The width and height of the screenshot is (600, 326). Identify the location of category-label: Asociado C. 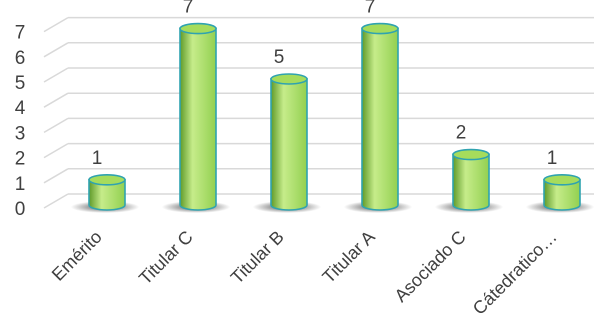
(430, 266).